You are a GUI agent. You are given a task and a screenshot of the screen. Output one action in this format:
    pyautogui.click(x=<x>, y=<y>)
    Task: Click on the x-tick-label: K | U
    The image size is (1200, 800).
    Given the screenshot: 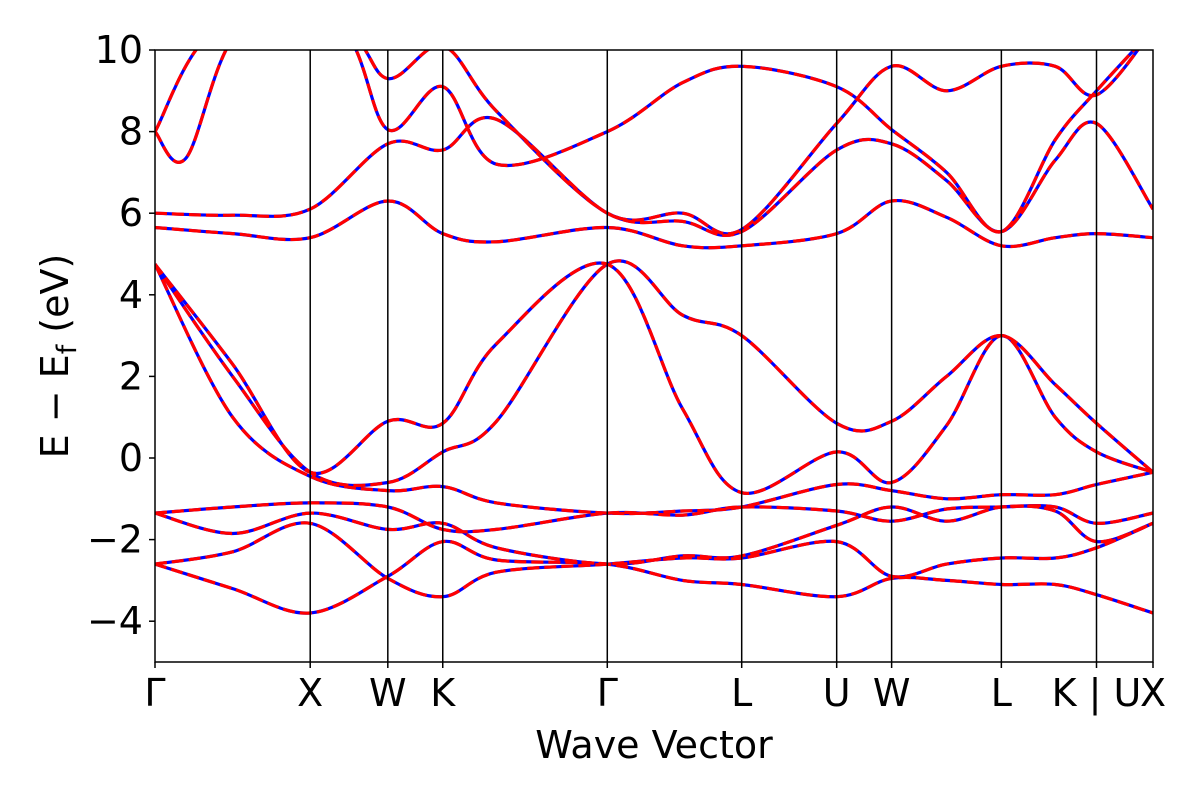 What is the action you would take?
    pyautogui.click(x=1097, y=693)
    